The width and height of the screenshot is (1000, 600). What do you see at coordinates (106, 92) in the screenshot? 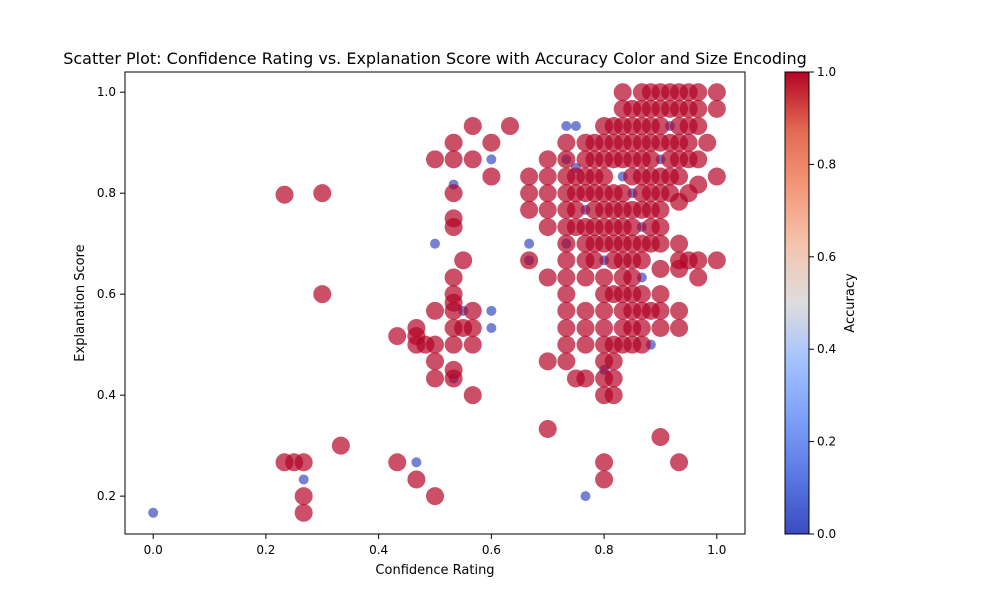
I see `y-tick-label: 1.0` at bounding box center [106, 92].